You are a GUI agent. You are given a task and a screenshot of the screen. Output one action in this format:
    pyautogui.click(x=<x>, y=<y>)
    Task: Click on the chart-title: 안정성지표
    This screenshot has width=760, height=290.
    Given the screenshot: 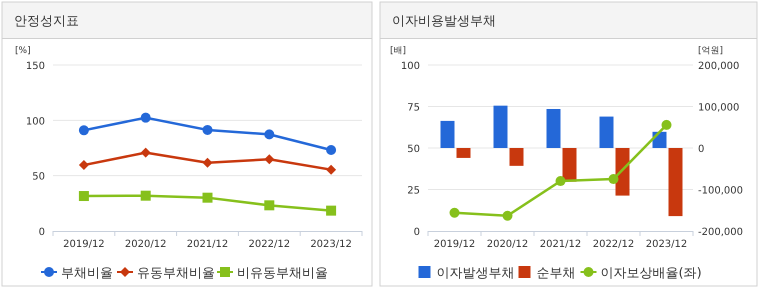 What is the action you would take?
    pyautogui.click(x=46, y=21)
    